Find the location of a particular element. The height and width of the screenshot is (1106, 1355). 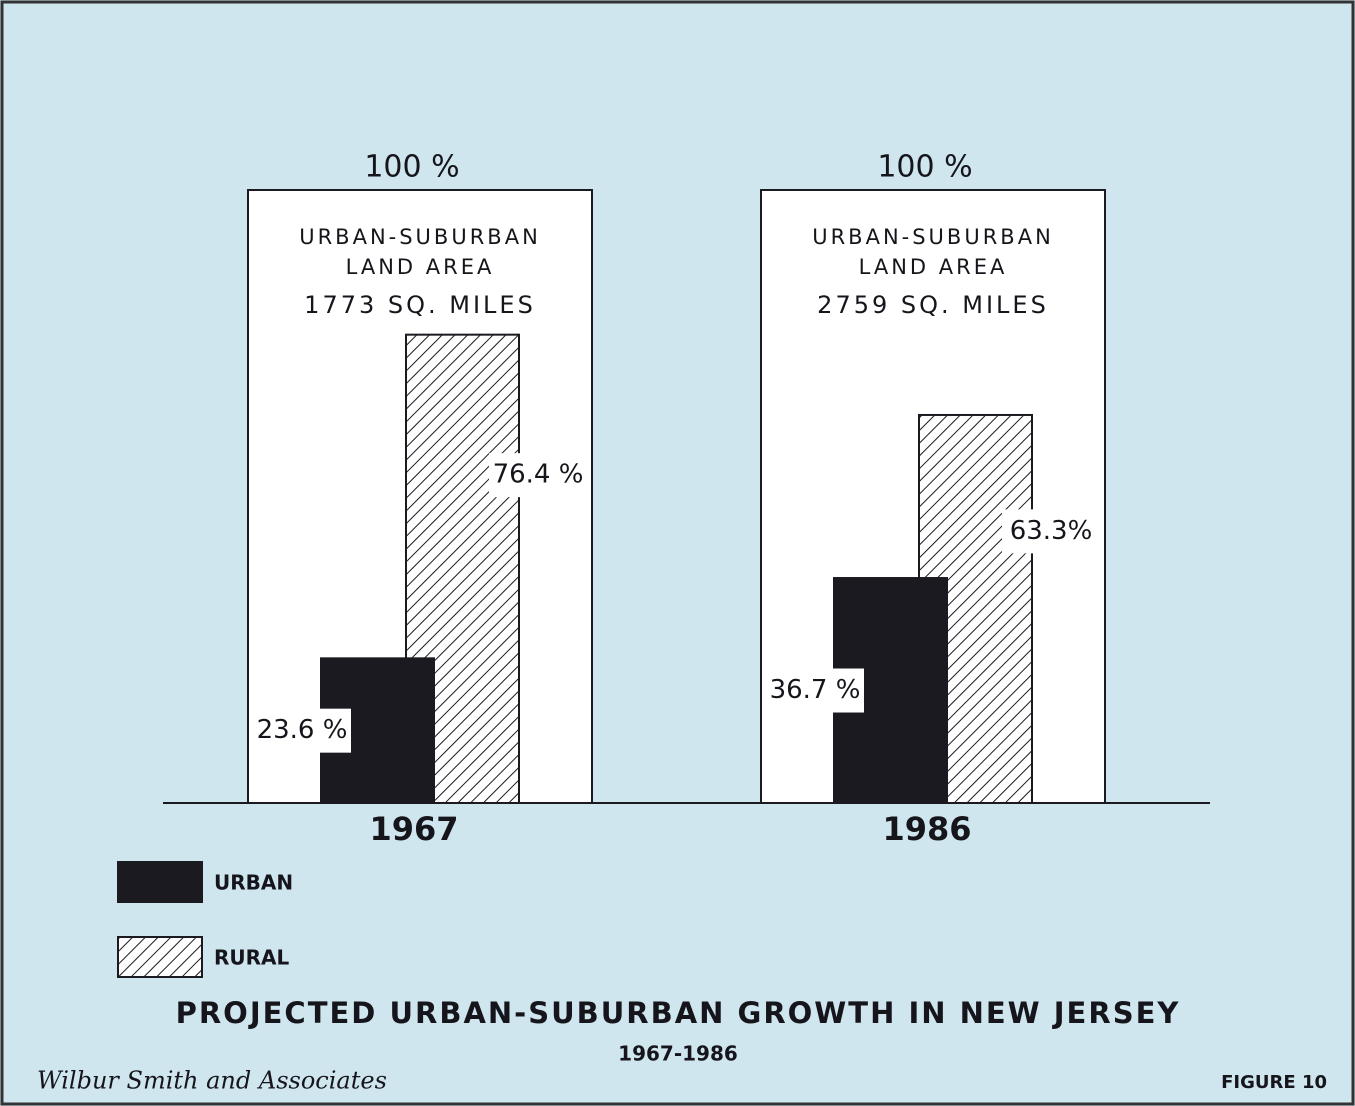

legend-label: RURAL is located at coordinates (252, 958).